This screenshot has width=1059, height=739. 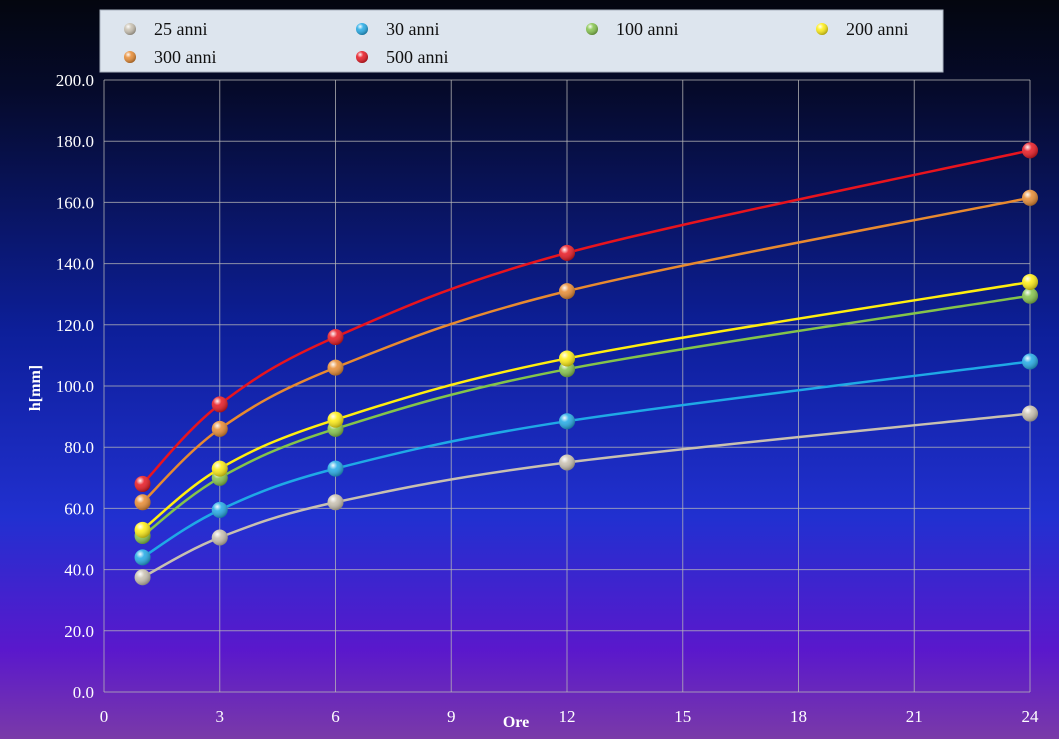 I want to click on y-tick-label: 160.0, so click(x=75, y=202).